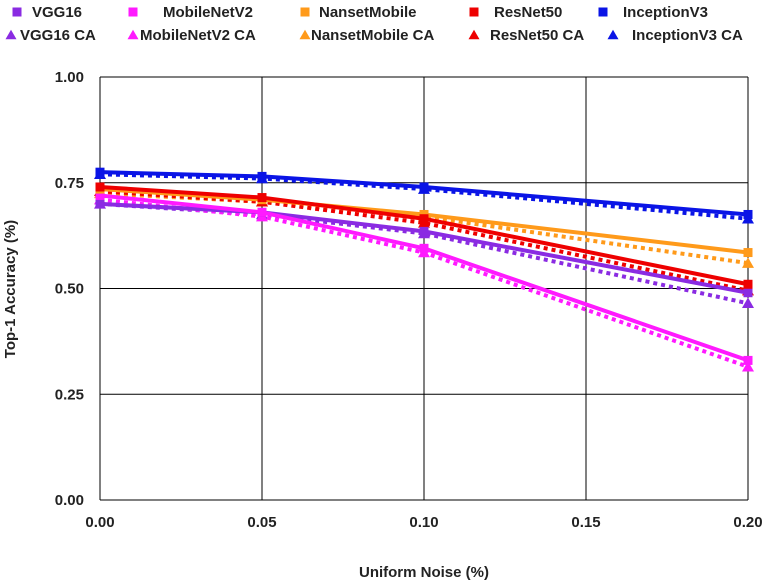  I want to click on series-line-inceptionv3-ca, so click(424, 196).